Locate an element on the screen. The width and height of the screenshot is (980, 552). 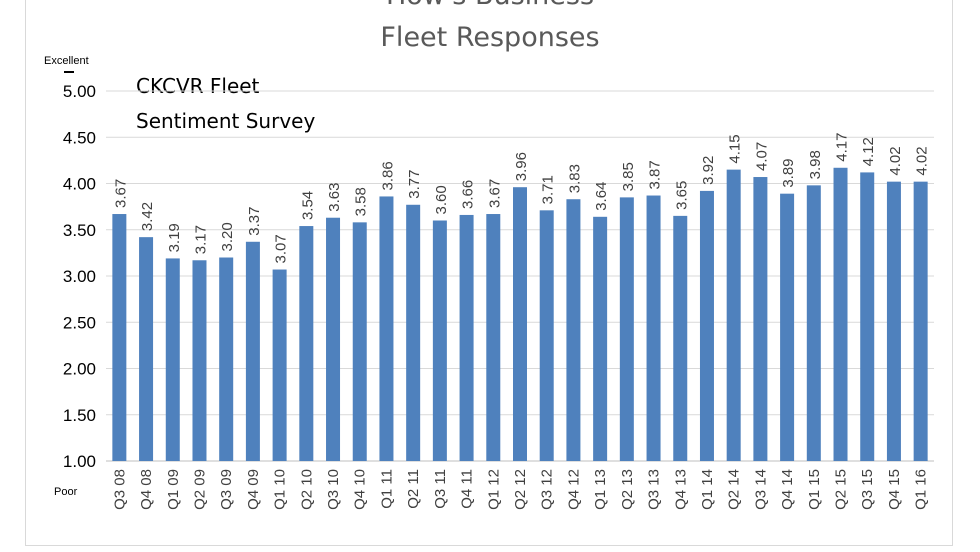
value-label: 3.17 is located at coordinates (200, 239).